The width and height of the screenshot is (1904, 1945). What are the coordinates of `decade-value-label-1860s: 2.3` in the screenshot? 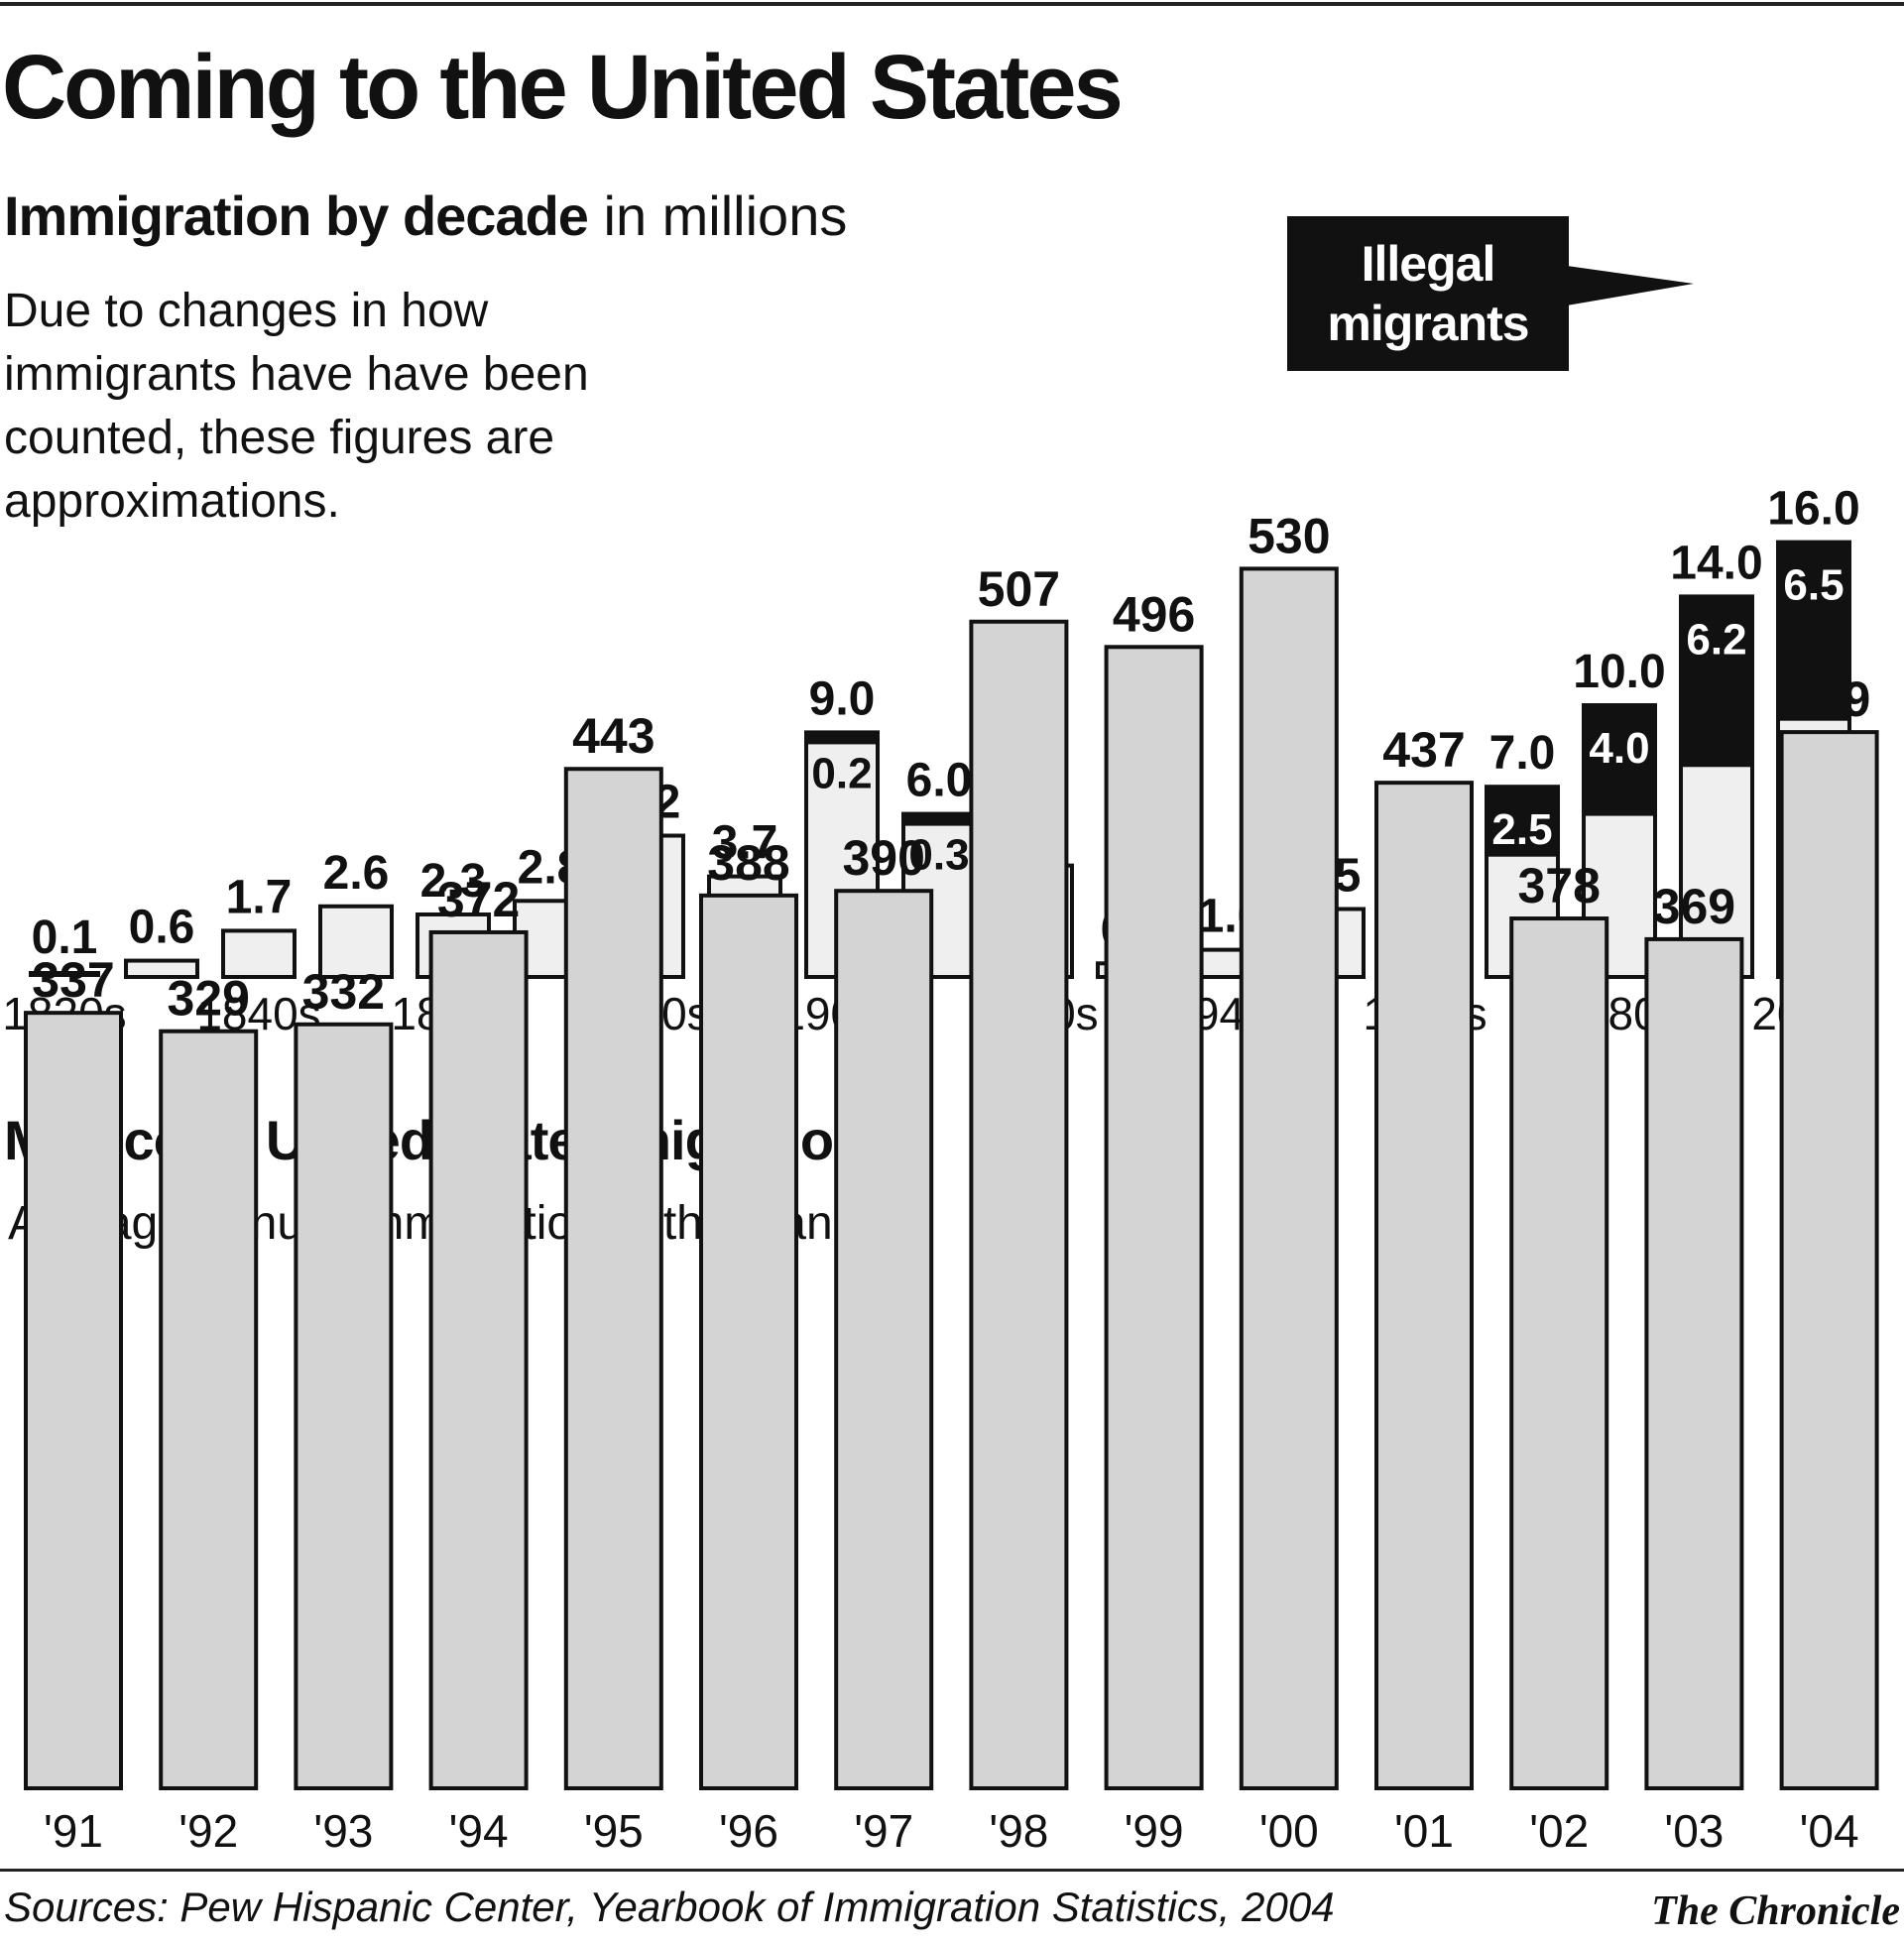 It's located at (453, 881).